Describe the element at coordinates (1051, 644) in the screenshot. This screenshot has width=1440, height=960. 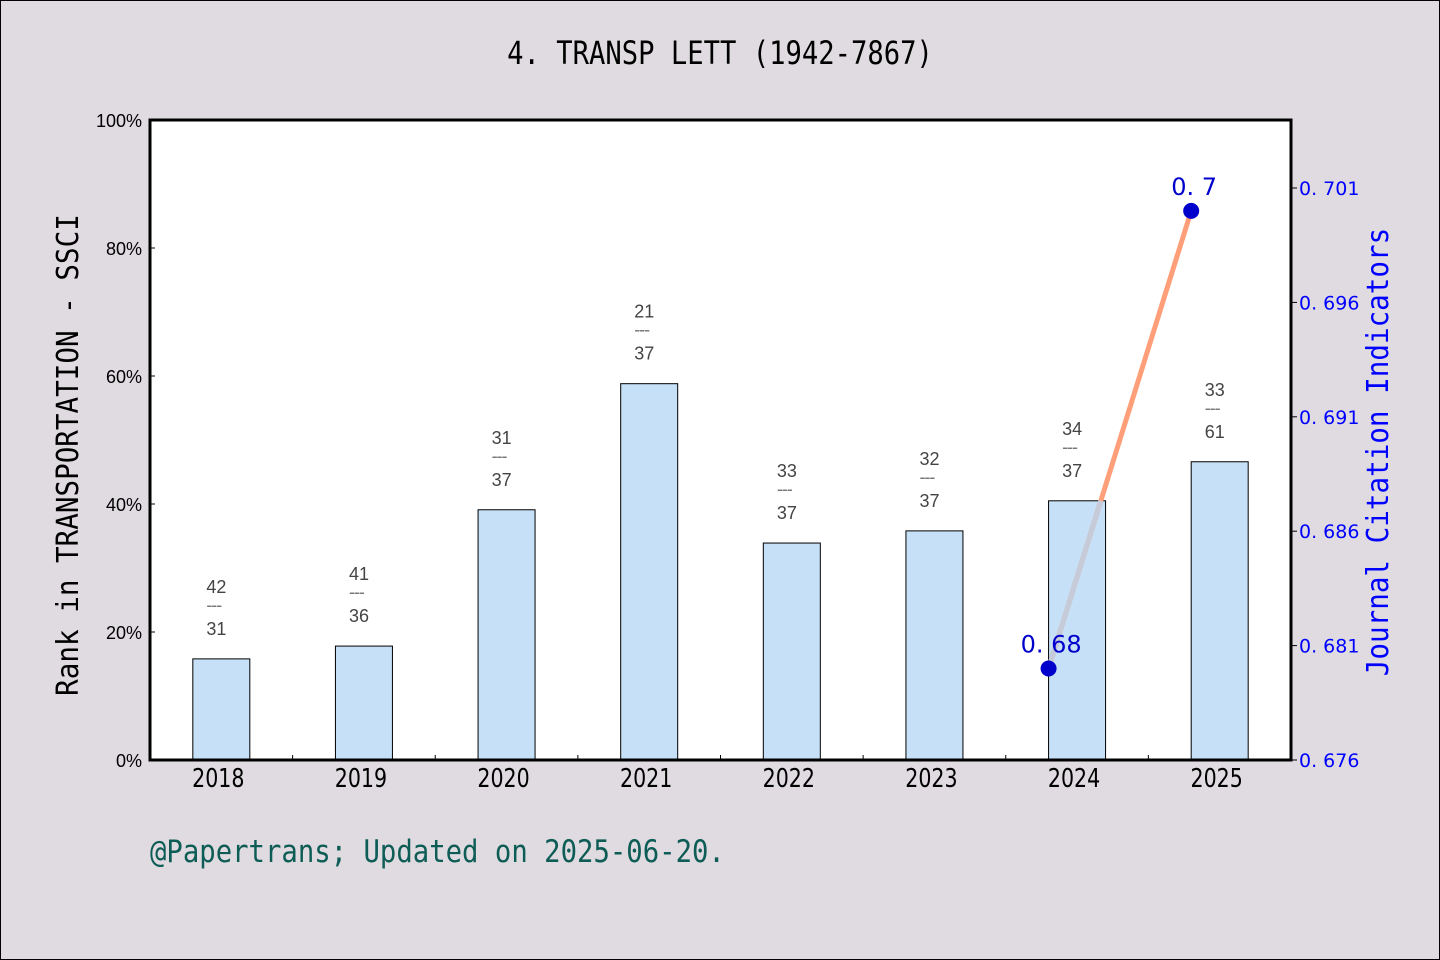
I see `jci-point-label: 0. 68` at that location.